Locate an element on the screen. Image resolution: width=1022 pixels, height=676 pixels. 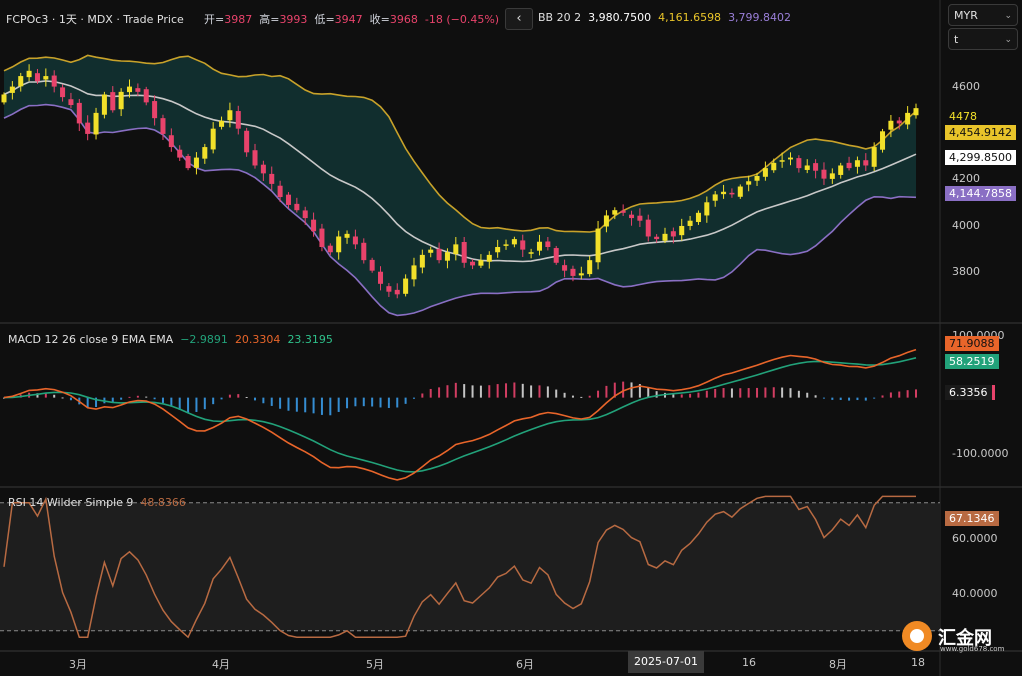
unit-value: t is located at coordinates (956, 39).